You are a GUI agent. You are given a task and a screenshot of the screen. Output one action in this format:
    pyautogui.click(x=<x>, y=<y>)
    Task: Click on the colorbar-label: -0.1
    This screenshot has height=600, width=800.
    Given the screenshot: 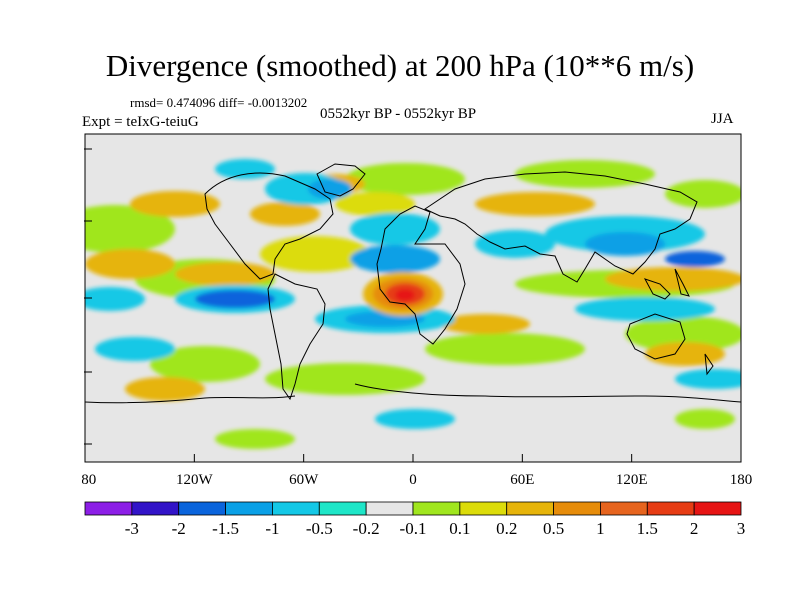 What is the action you would take?
    pyautogui.click(x=413, y=528)
    